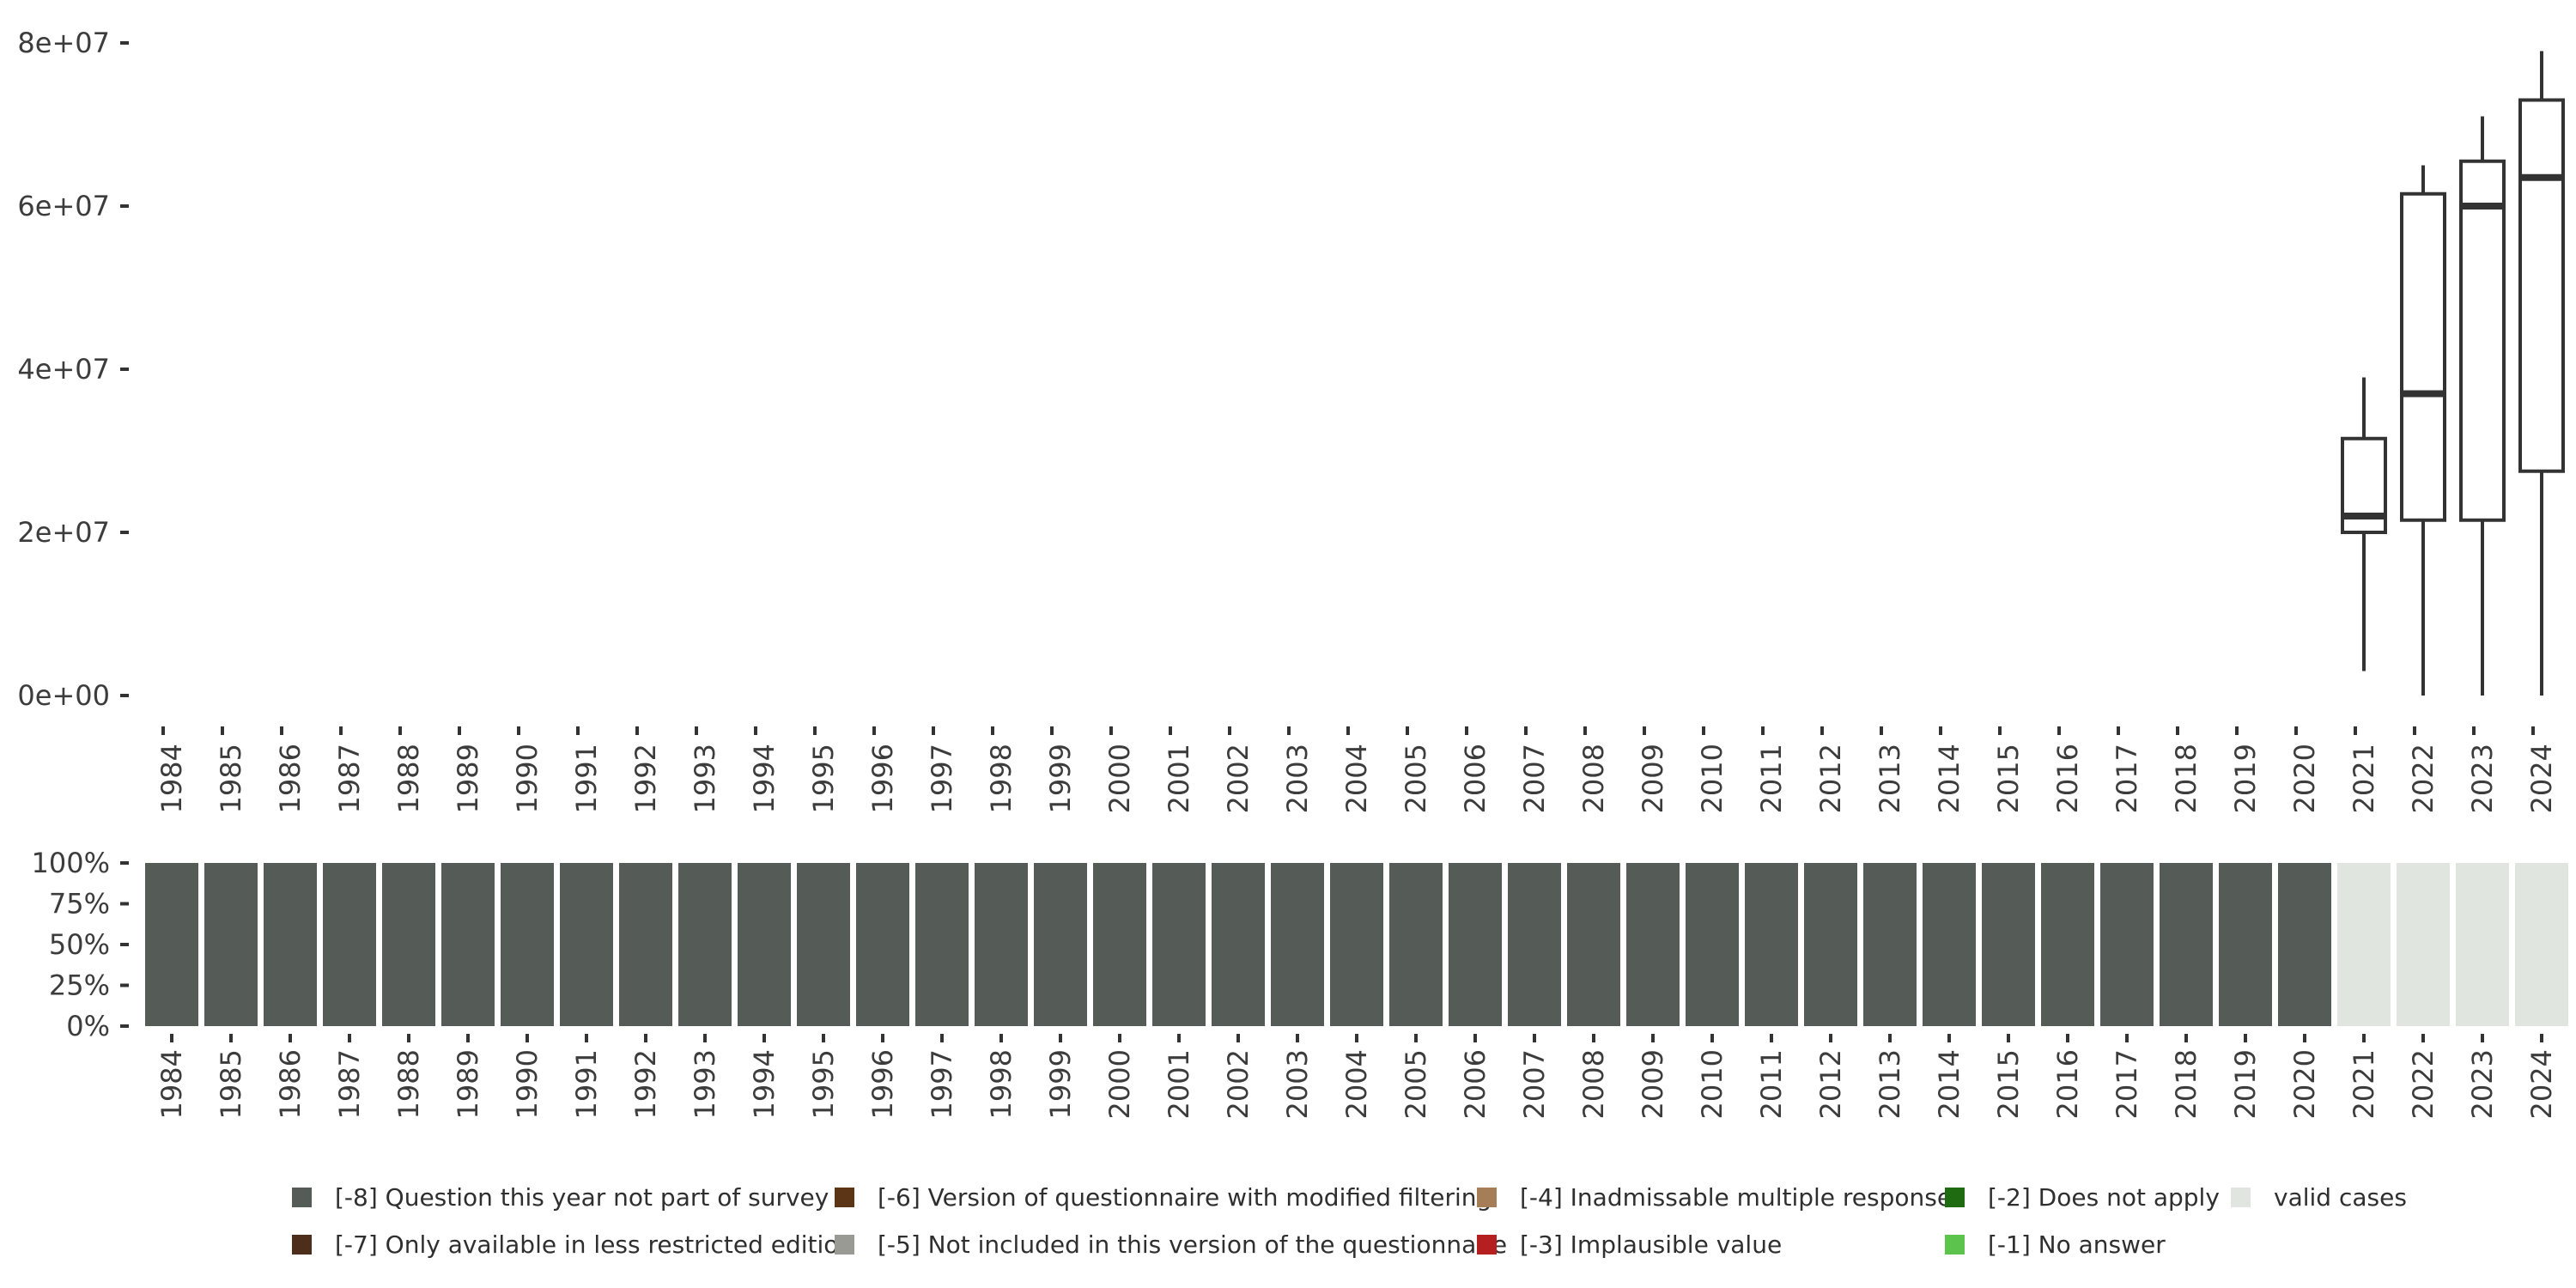 The image size is (2576, 1288). I want to click on x-tick-label: 2012, so click(1830, 1084).